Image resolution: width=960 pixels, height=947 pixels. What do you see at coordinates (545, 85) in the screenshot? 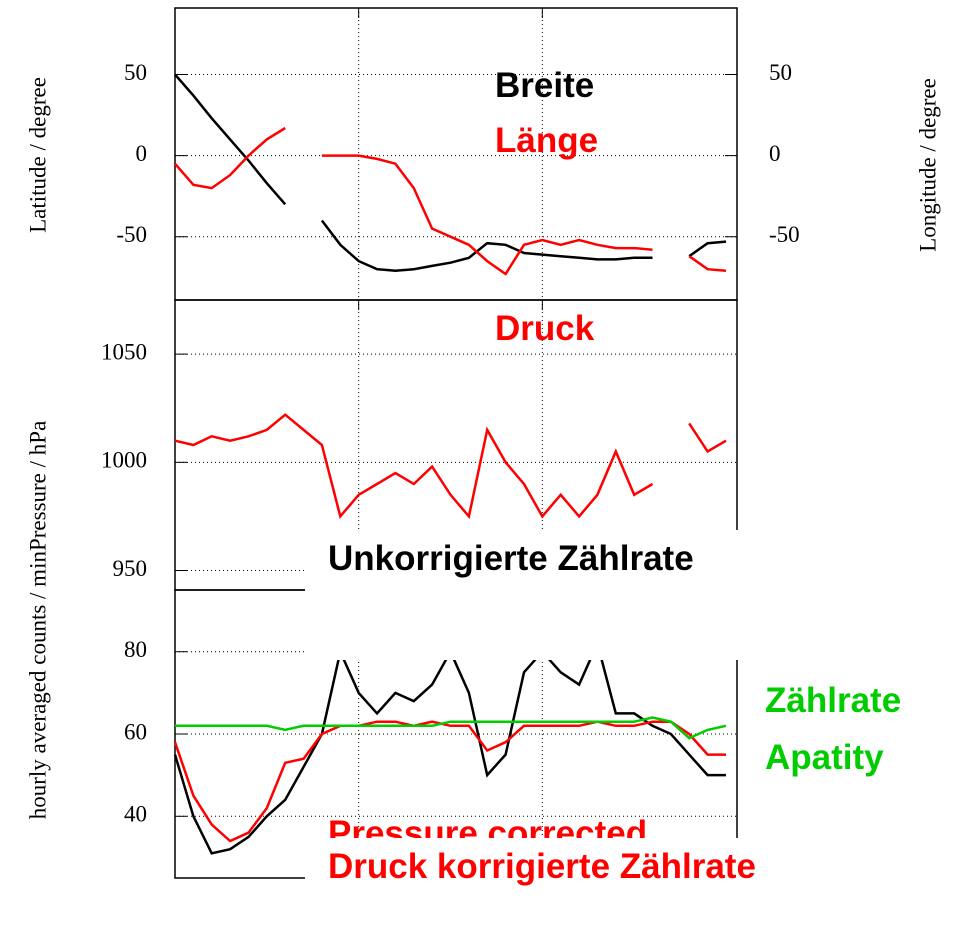
I see `legend-label: Breite` at bounding box center [545, 85].